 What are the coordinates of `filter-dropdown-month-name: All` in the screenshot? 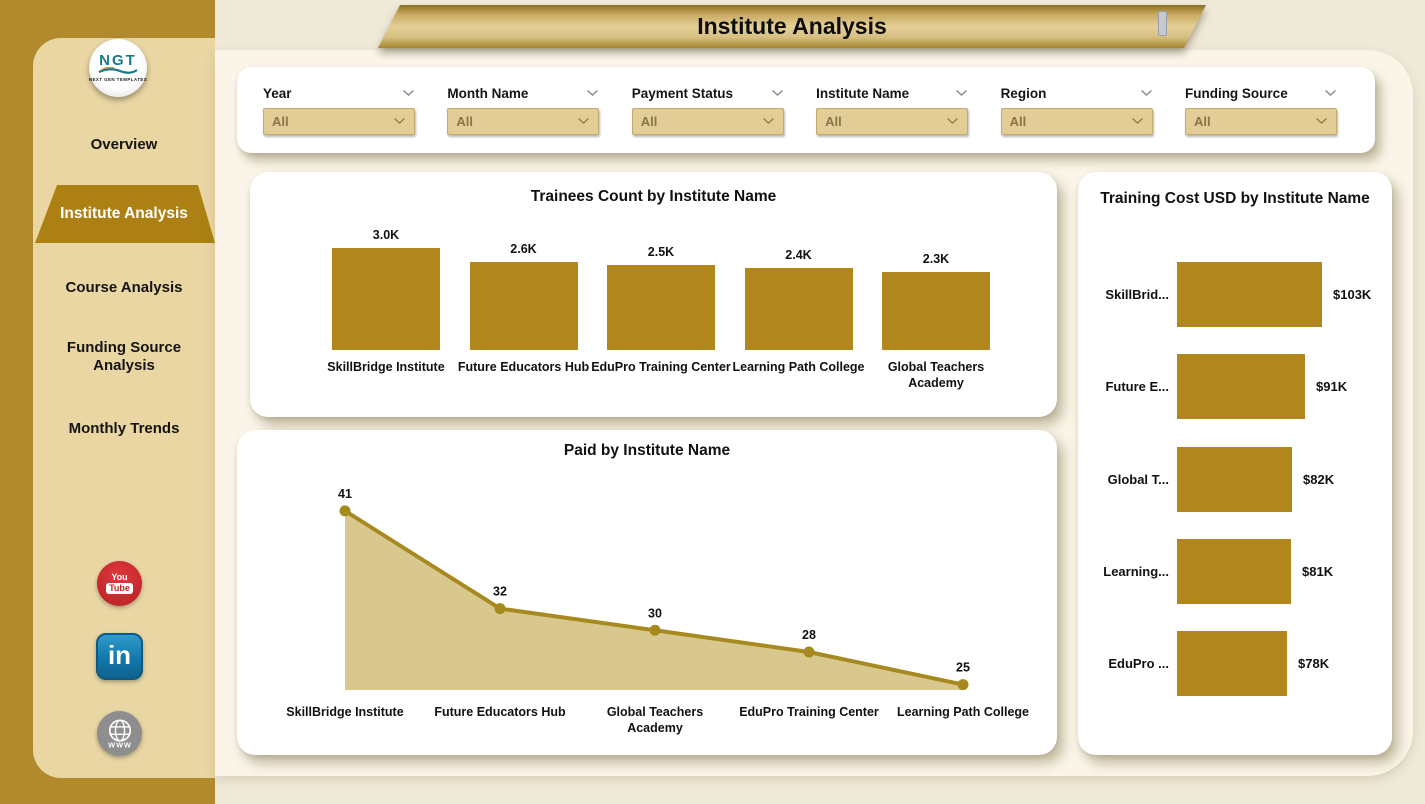 It's located at (523, 121).